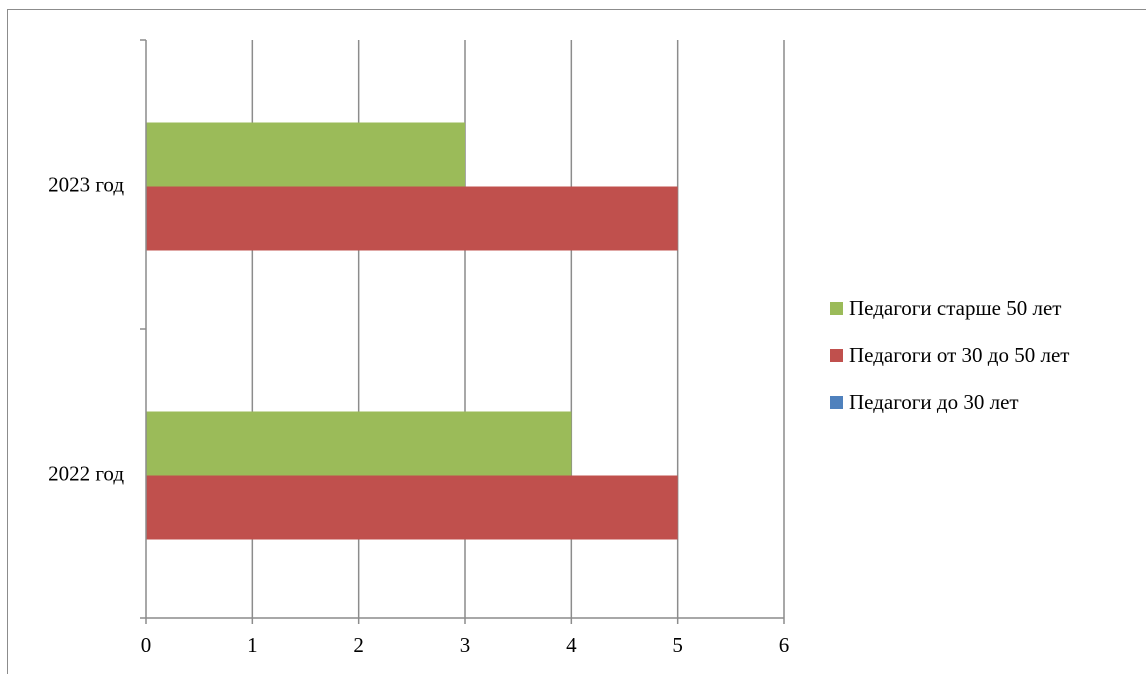 The image size is (1147, 675). Describe the element at coordinates (86, 474) in the screenshot. I see `y-category-label: 2022 год` at that location.